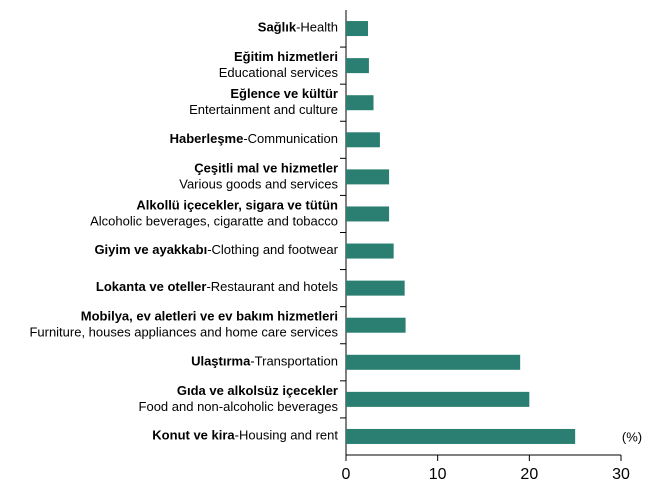  What do you see at coordinates (284, 93) in the screenshot?
I see `category-label-bold: Eğlence ve kültür` at bounding box center [284, 93].